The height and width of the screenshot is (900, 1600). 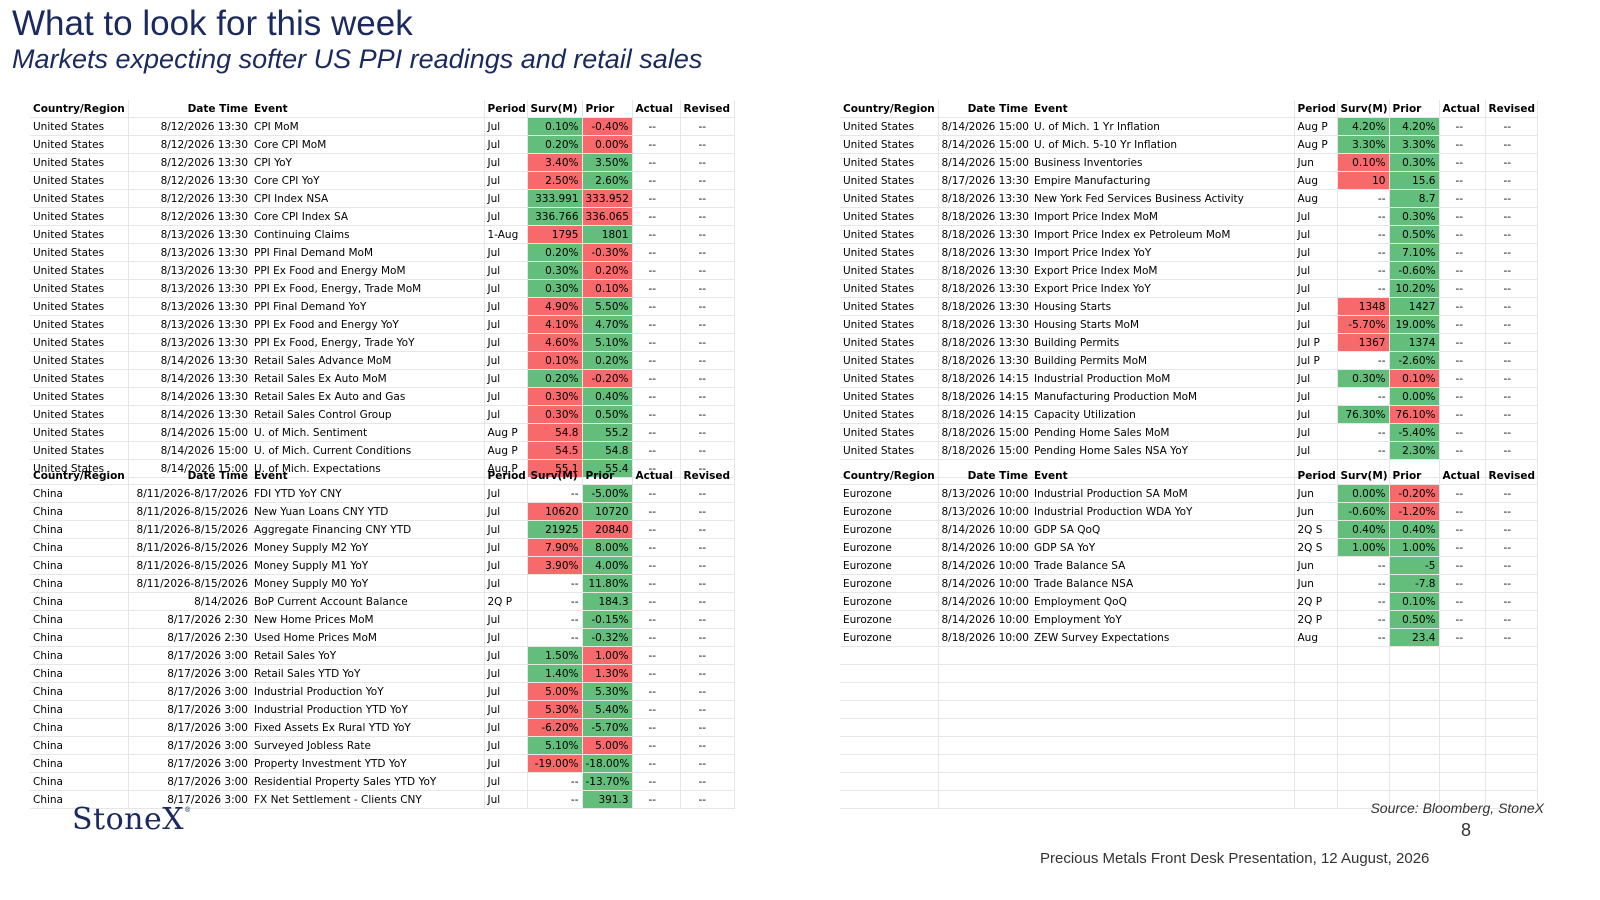 What do you see at coordinates (1162, 198) in the screenshot?
I see `event-cell: New York Fed Services Business Activity` at bounding box center [1162, 198].